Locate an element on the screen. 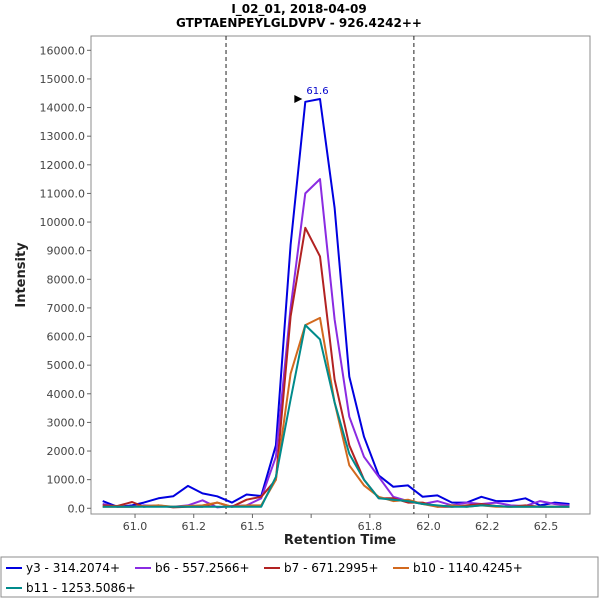 This screenshot has width=600, height=600. legend is located at coordinates (299, 577).